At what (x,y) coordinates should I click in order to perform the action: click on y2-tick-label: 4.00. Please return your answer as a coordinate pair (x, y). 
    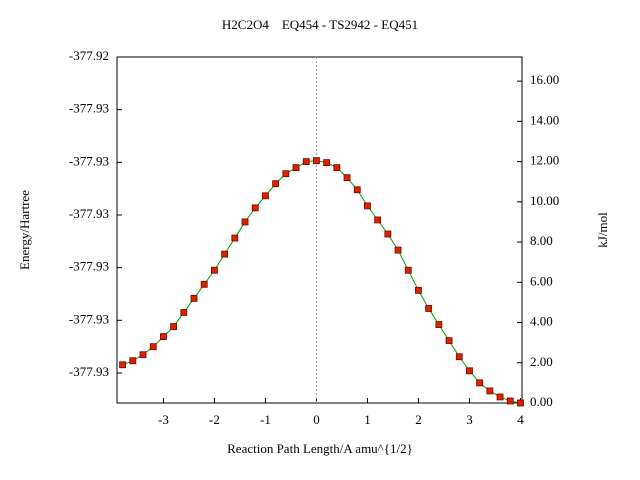
    Looking at the image, I should click on (541, 321).